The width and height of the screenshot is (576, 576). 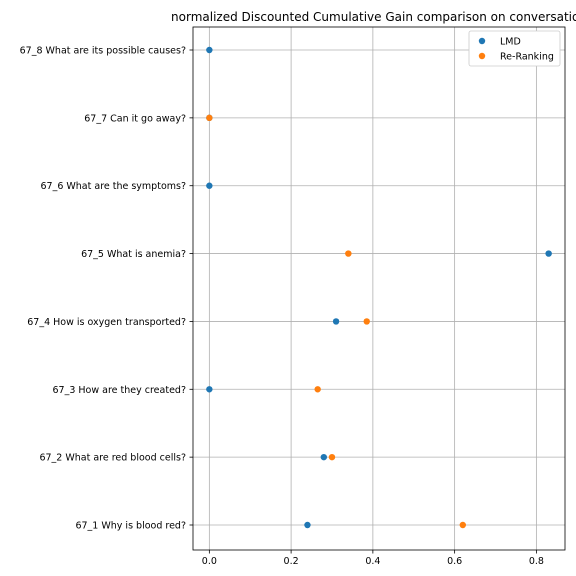 What do you see at coordinates (106, 322) in the screenshot?
I see `y-tick-label: 67_4 How is oxygen transported?` at bounding box center [106, 322].